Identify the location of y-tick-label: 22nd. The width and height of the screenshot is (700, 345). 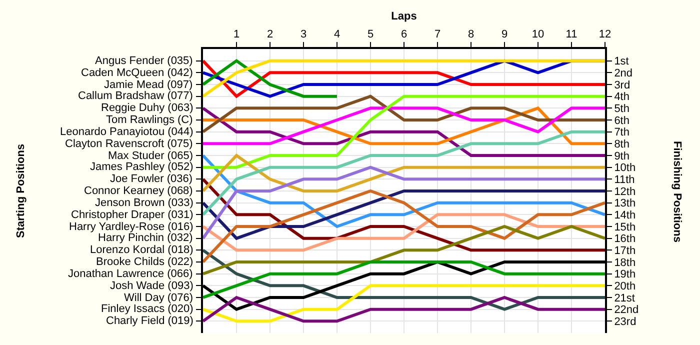
(626, 310).